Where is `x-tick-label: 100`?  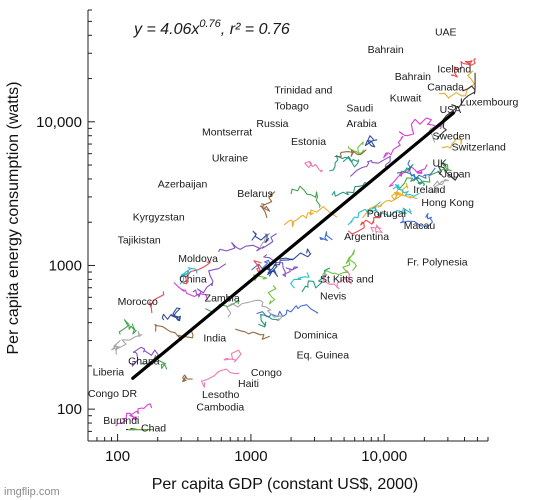
x-tick-label: 100 is located at coordinates (117, 456).